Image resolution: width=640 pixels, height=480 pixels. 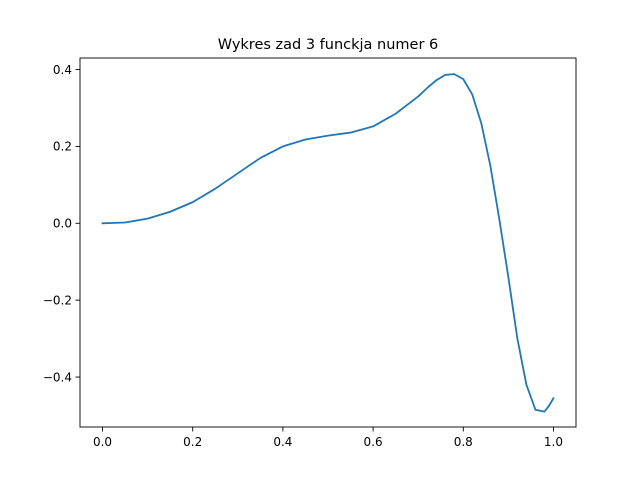 I want to click on y-tick-label: 0.4, so click(x=62, y=70).